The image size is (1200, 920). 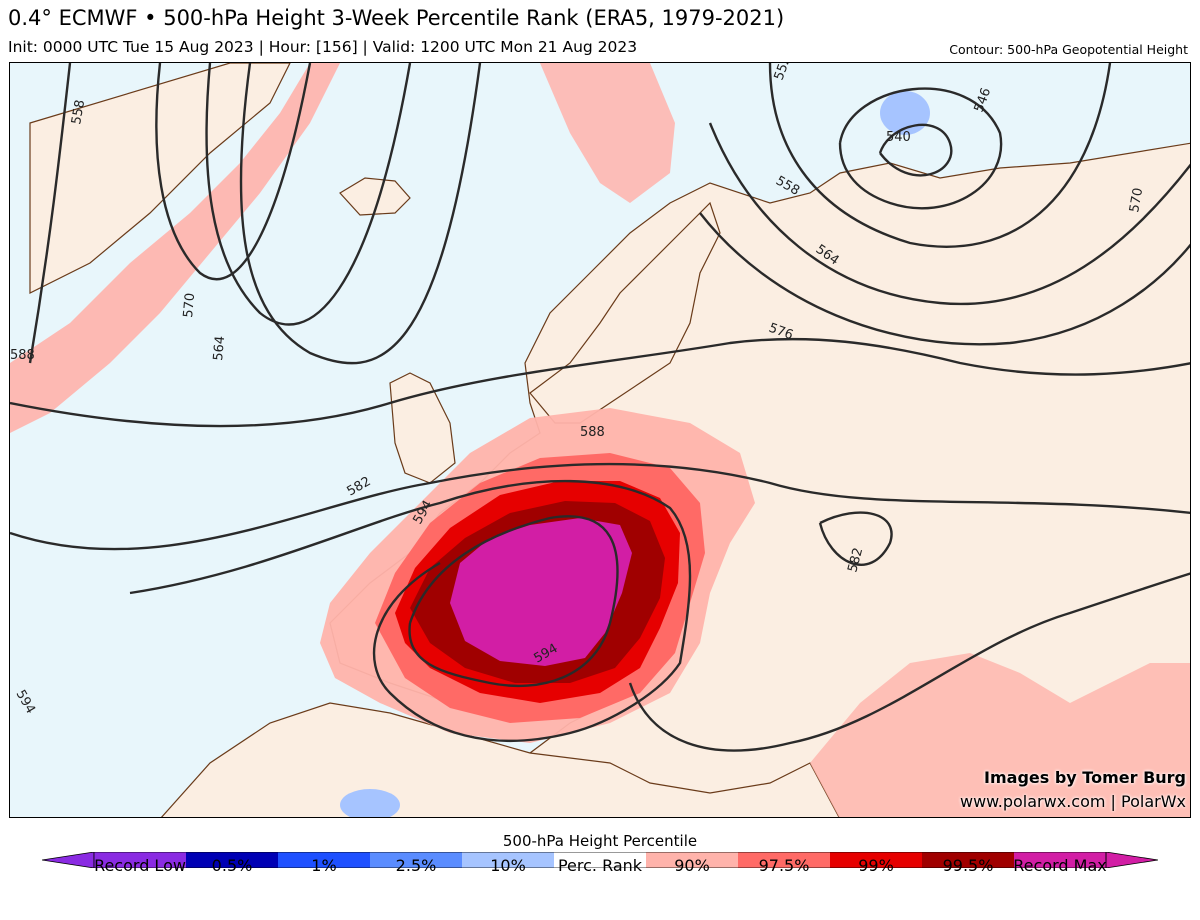 I want to click on colorbar-label: 10%, so click(x=508, y=865).